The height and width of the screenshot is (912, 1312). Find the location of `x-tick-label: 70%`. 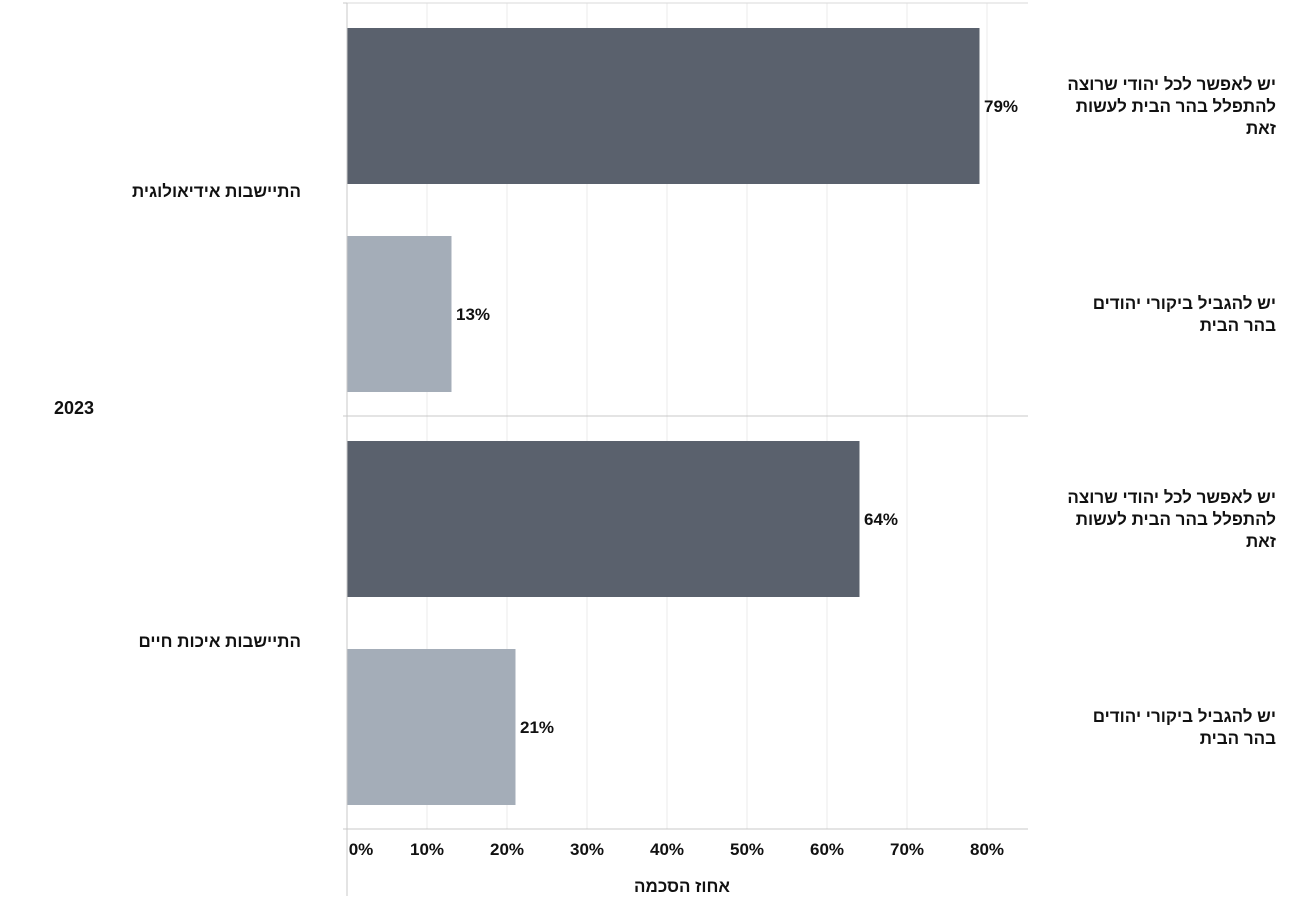

x-tick-label: 70% is located at coordinates (907, 849).